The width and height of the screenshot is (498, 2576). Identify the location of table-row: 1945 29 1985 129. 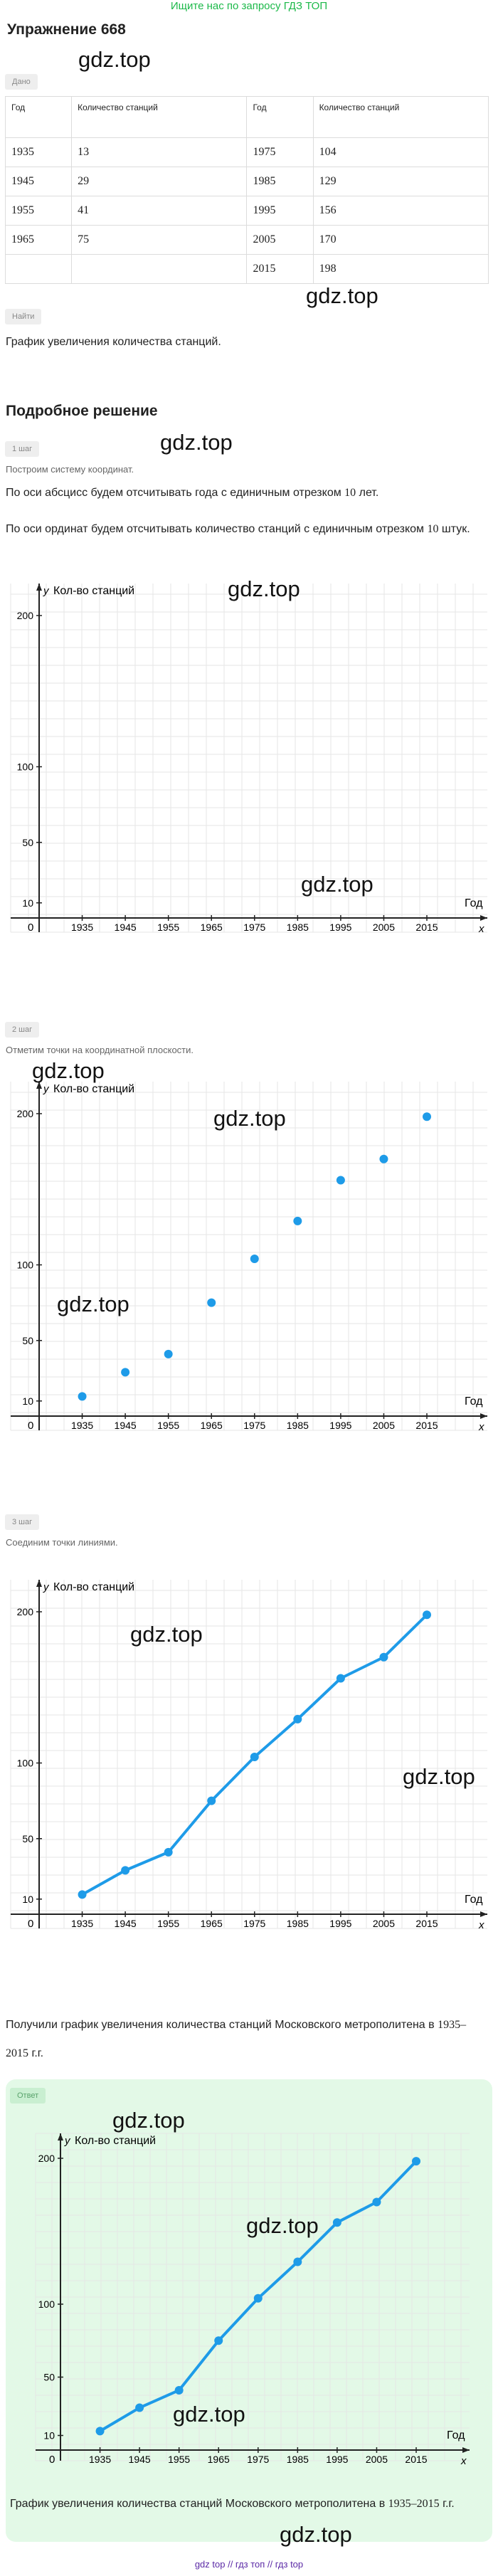
(246, 181).